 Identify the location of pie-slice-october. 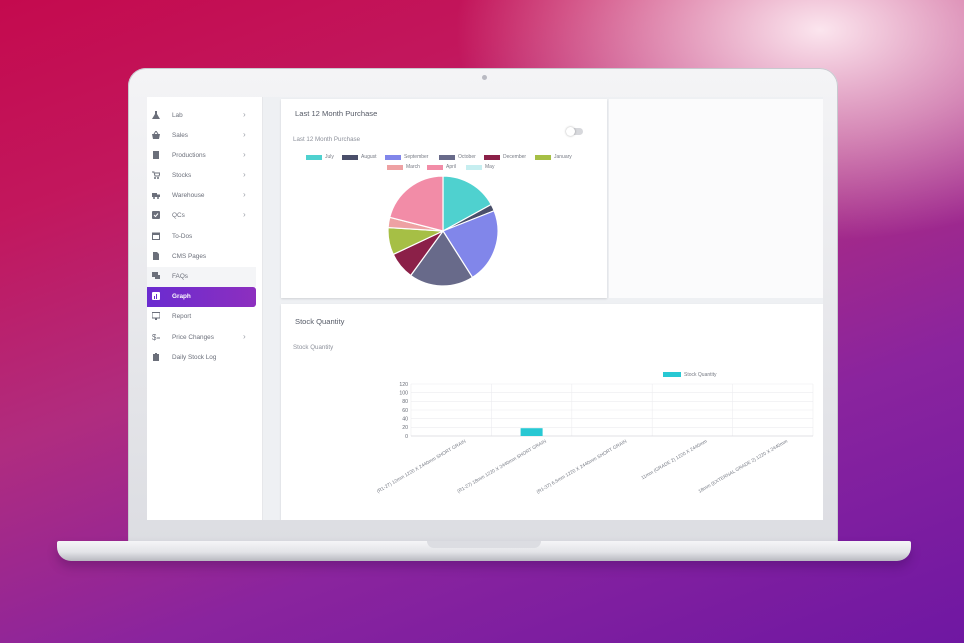
(441, 258).